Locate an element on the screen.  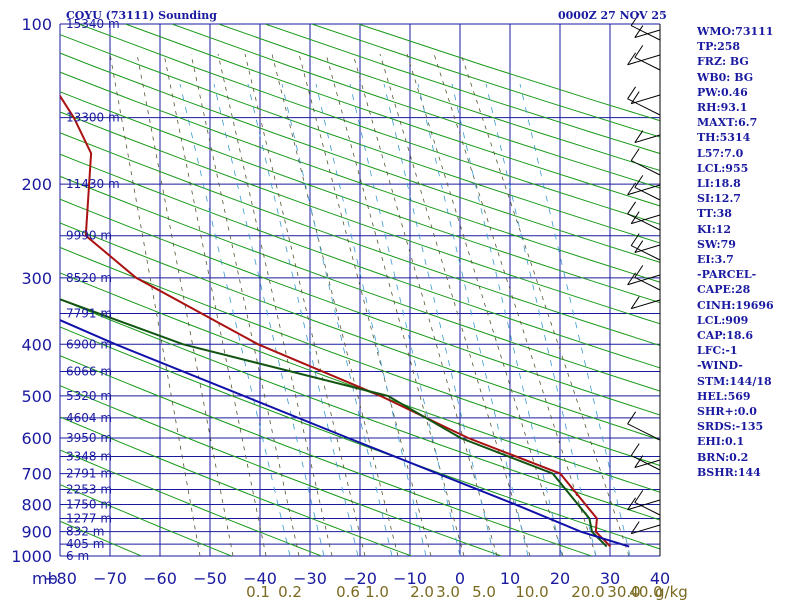
mixing-ratio-label: 1.0 is located at coordinates (377, 591).